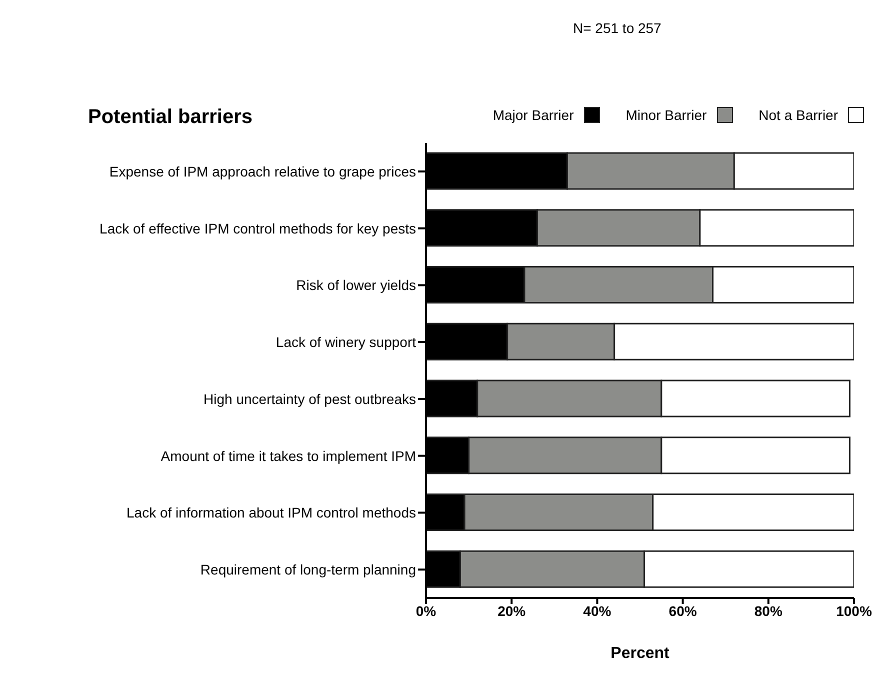  What do you see at coordinates (258, 228) in the screenshot?
I see `y-tick-label: Lack of effective IPM control methods for key pests` at bounding box center [258, 228].